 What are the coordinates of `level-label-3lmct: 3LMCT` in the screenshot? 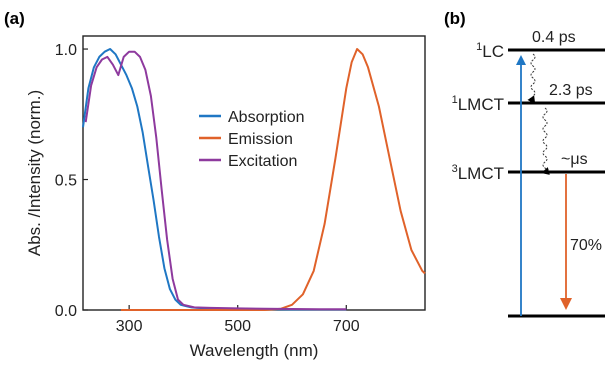 It's located at (478, 173).